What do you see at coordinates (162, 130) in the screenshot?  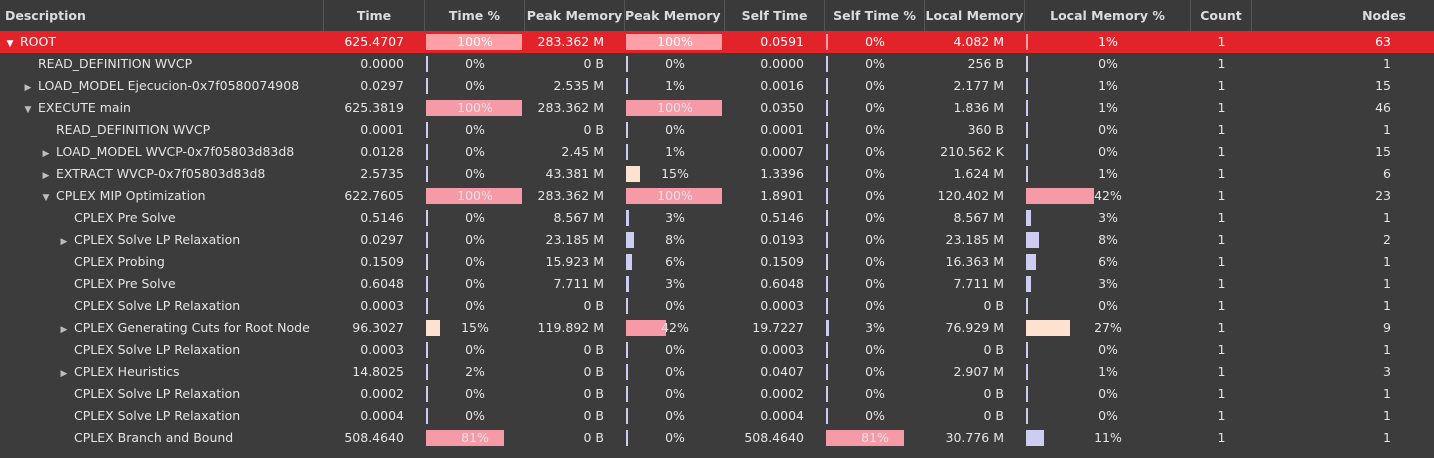 I see `row-description: READ_DEFINITION WVCP` at bounding box center [162, 130].